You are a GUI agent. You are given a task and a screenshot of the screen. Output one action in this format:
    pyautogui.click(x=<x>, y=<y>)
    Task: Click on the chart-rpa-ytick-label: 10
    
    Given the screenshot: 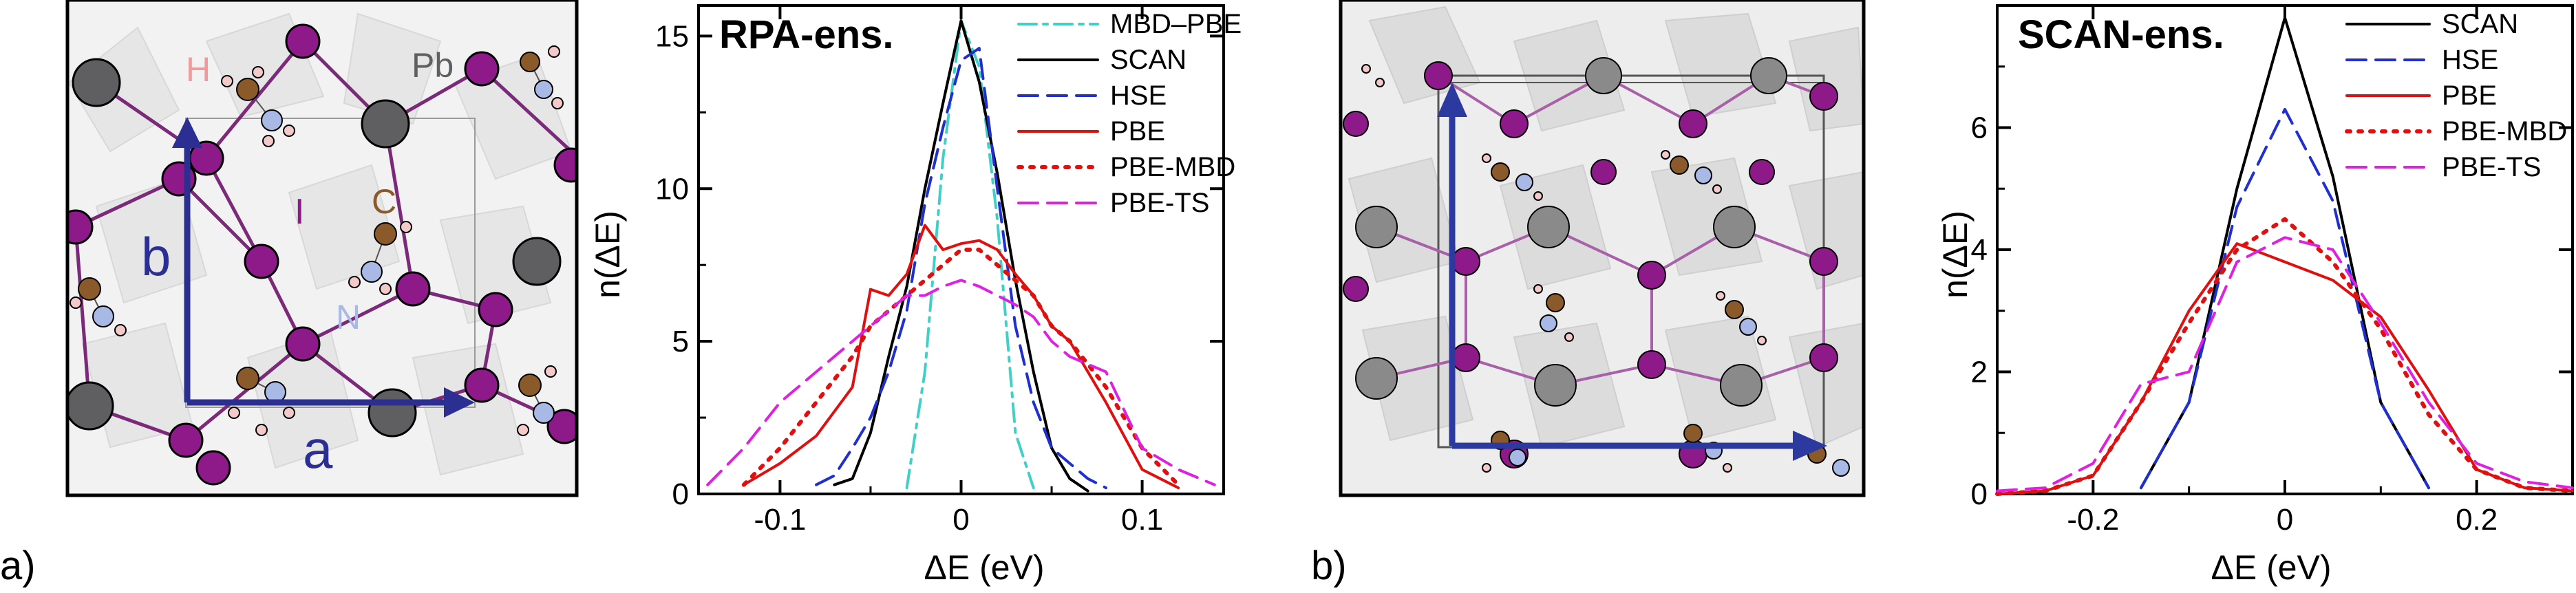 What is the action you would take?
    pyautogui.click(x=672, y=189)
    